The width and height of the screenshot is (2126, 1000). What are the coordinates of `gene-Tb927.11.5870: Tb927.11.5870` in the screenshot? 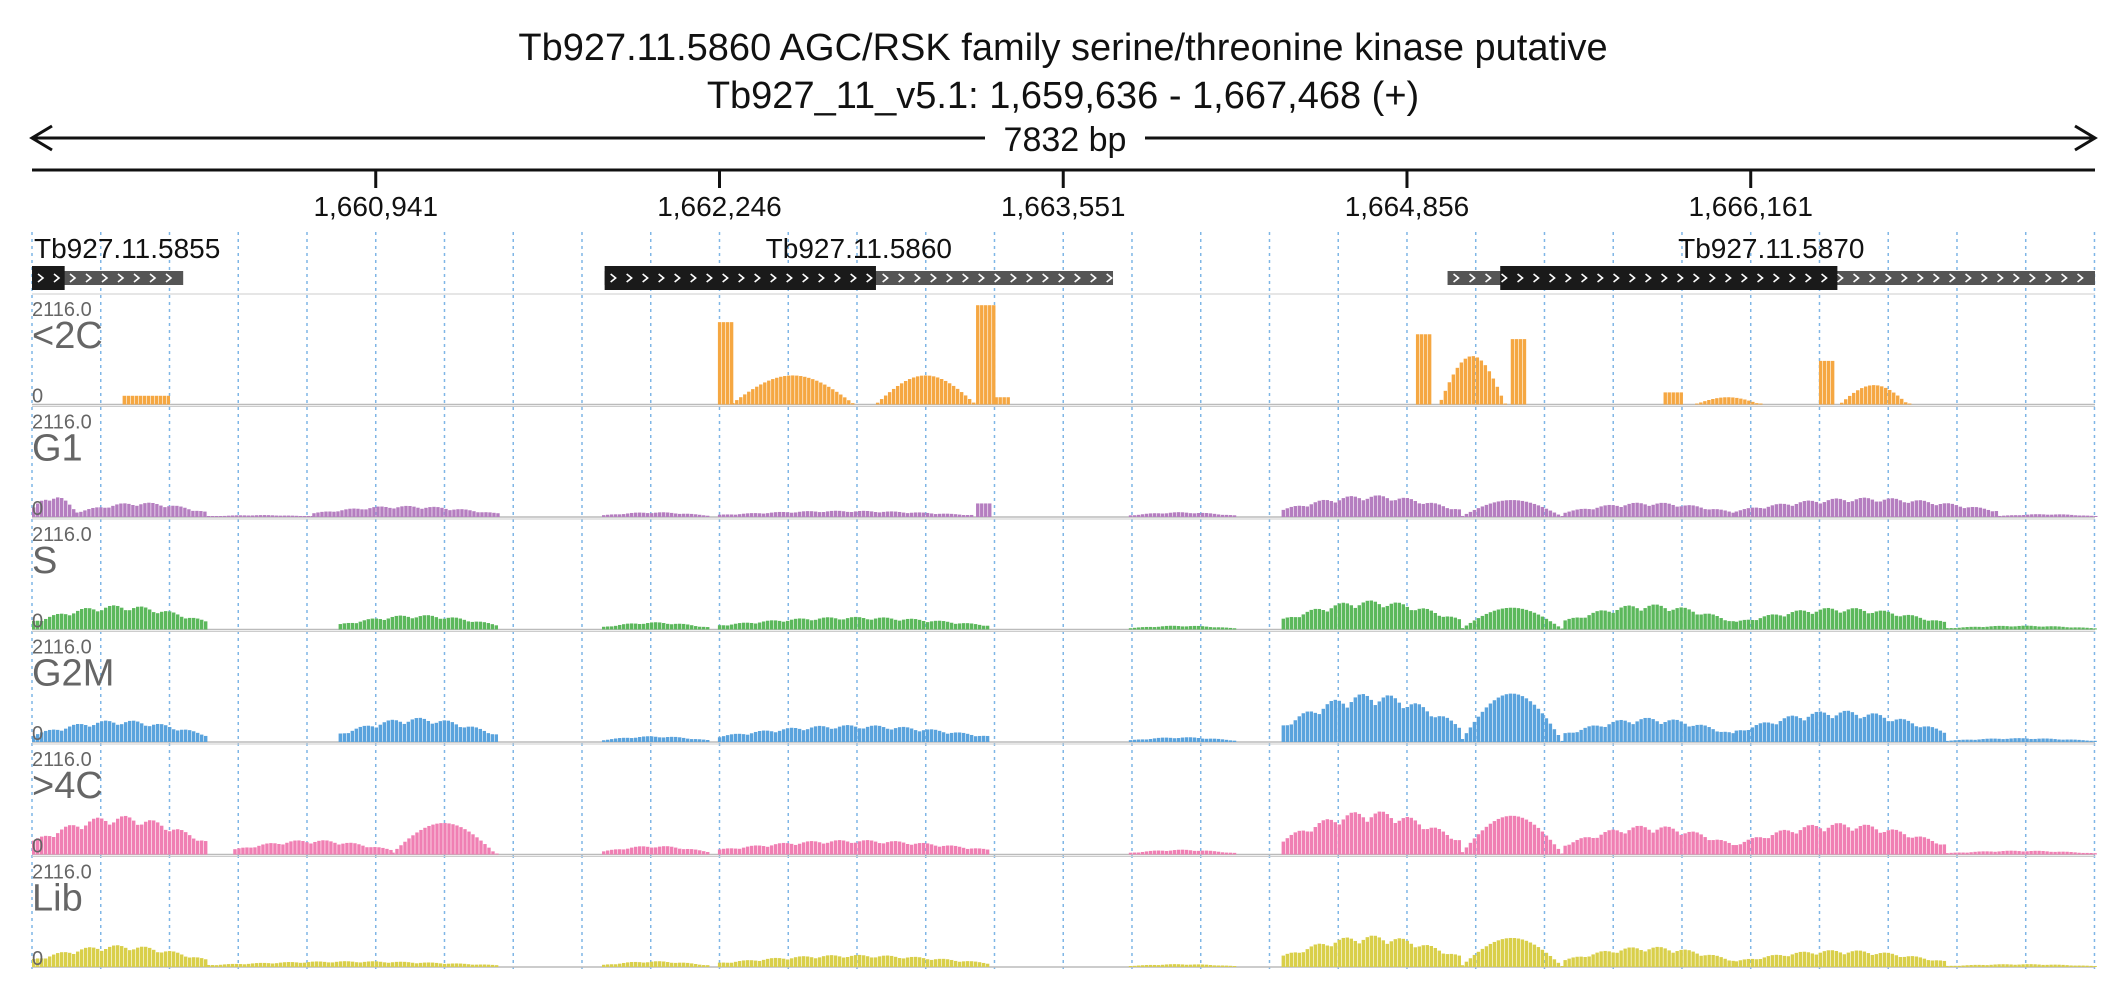 It's located at (1771, 261).